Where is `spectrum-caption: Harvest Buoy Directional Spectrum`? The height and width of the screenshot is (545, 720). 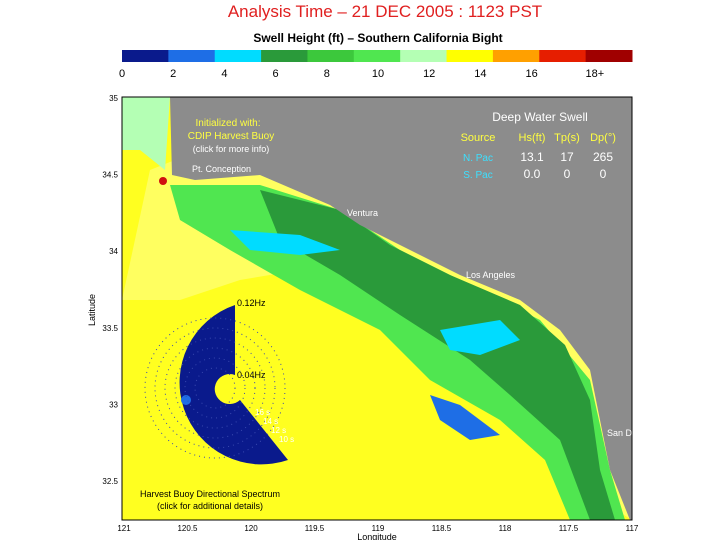
spectrum-caption: Harvest Buoy Directional Spectrum is located at coordinates (210, 494).